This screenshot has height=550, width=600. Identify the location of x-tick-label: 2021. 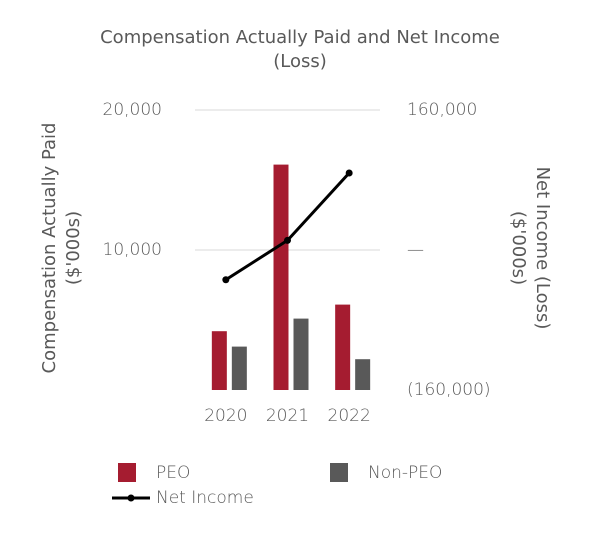
(287, 416).